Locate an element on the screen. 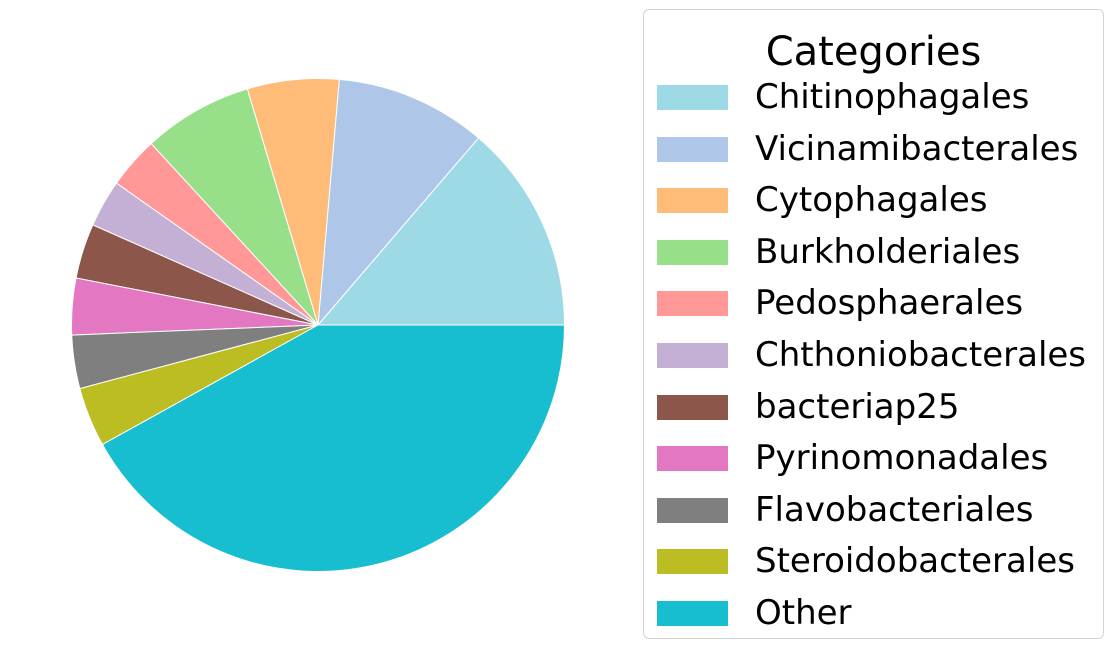 This screenshot has width=1116, height=652. legend-label: Pyrinomonadales is located at coordinates (902, 458).